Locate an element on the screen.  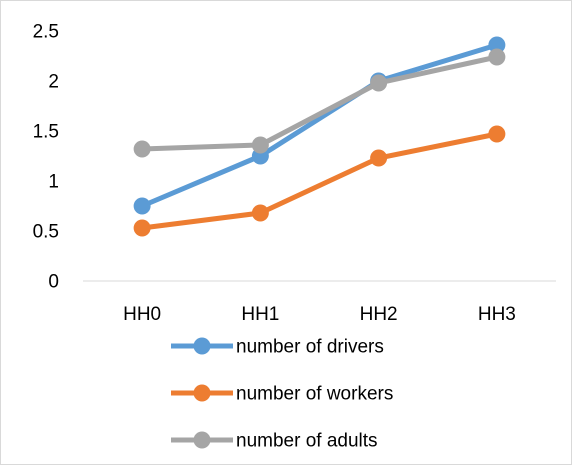
y-tick-label: 0.5 is located at coordinates (46, 232).